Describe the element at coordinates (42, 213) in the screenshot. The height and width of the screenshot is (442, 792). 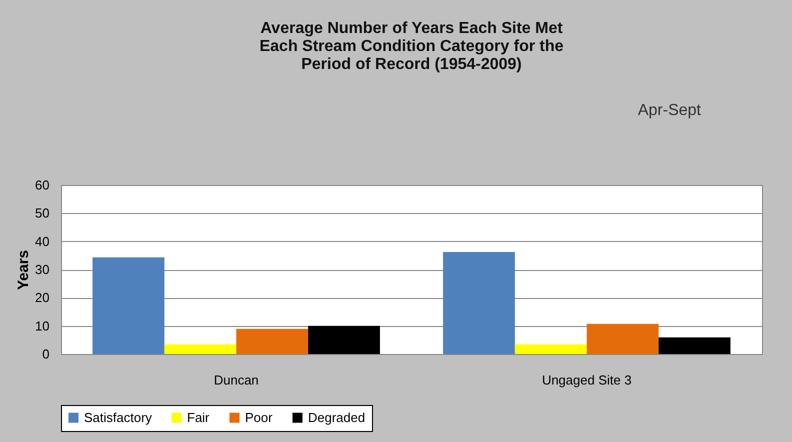
I see `y-tick-label: 50` at that location.